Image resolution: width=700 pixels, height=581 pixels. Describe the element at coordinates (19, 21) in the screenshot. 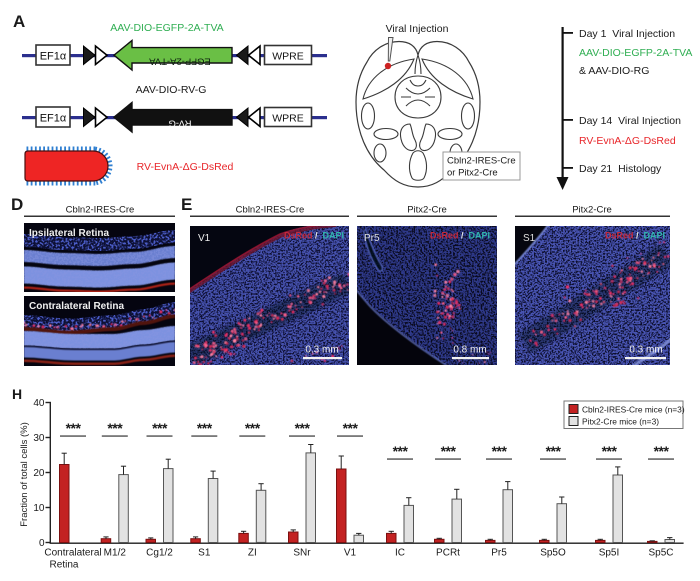

I see `svg-text: A` at that location.